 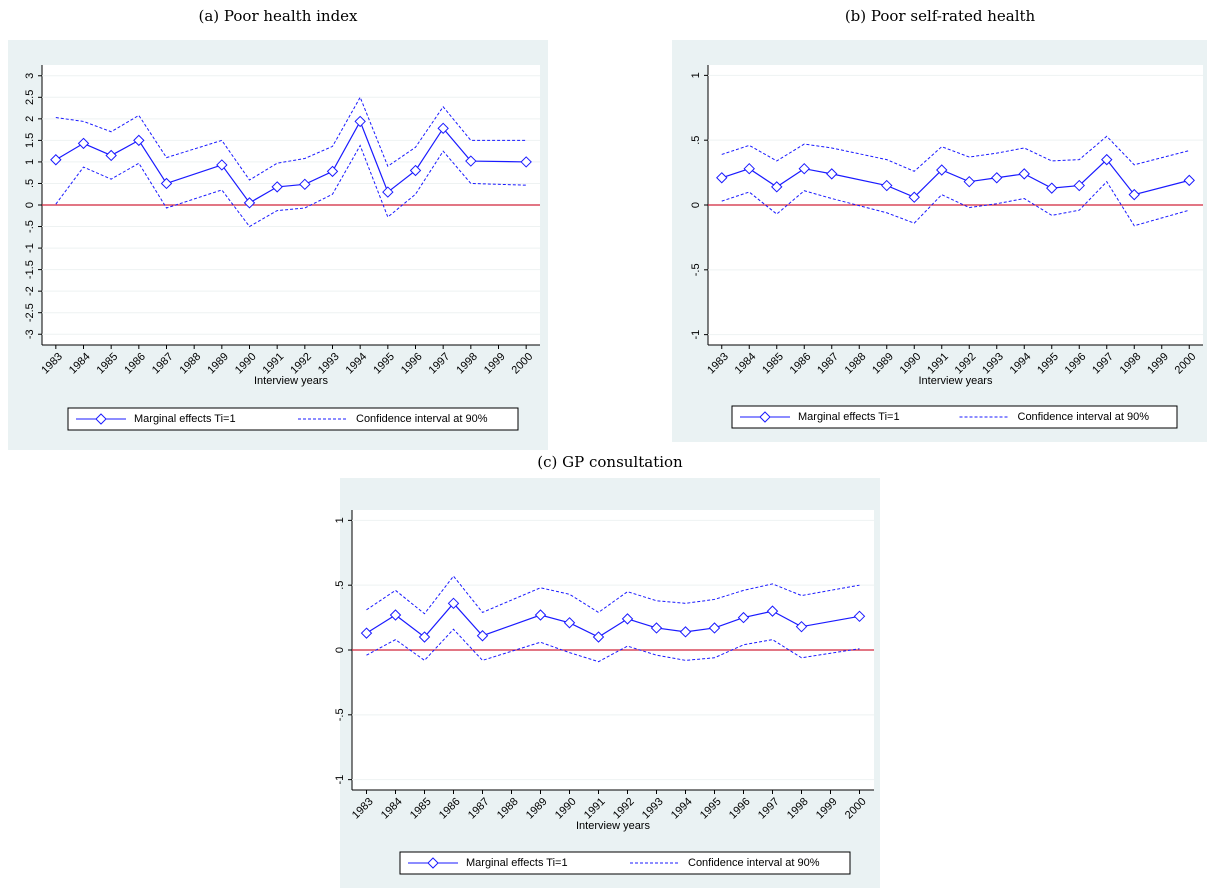 I want to click on y-tick-label: -3, so click(x=30, y=334).